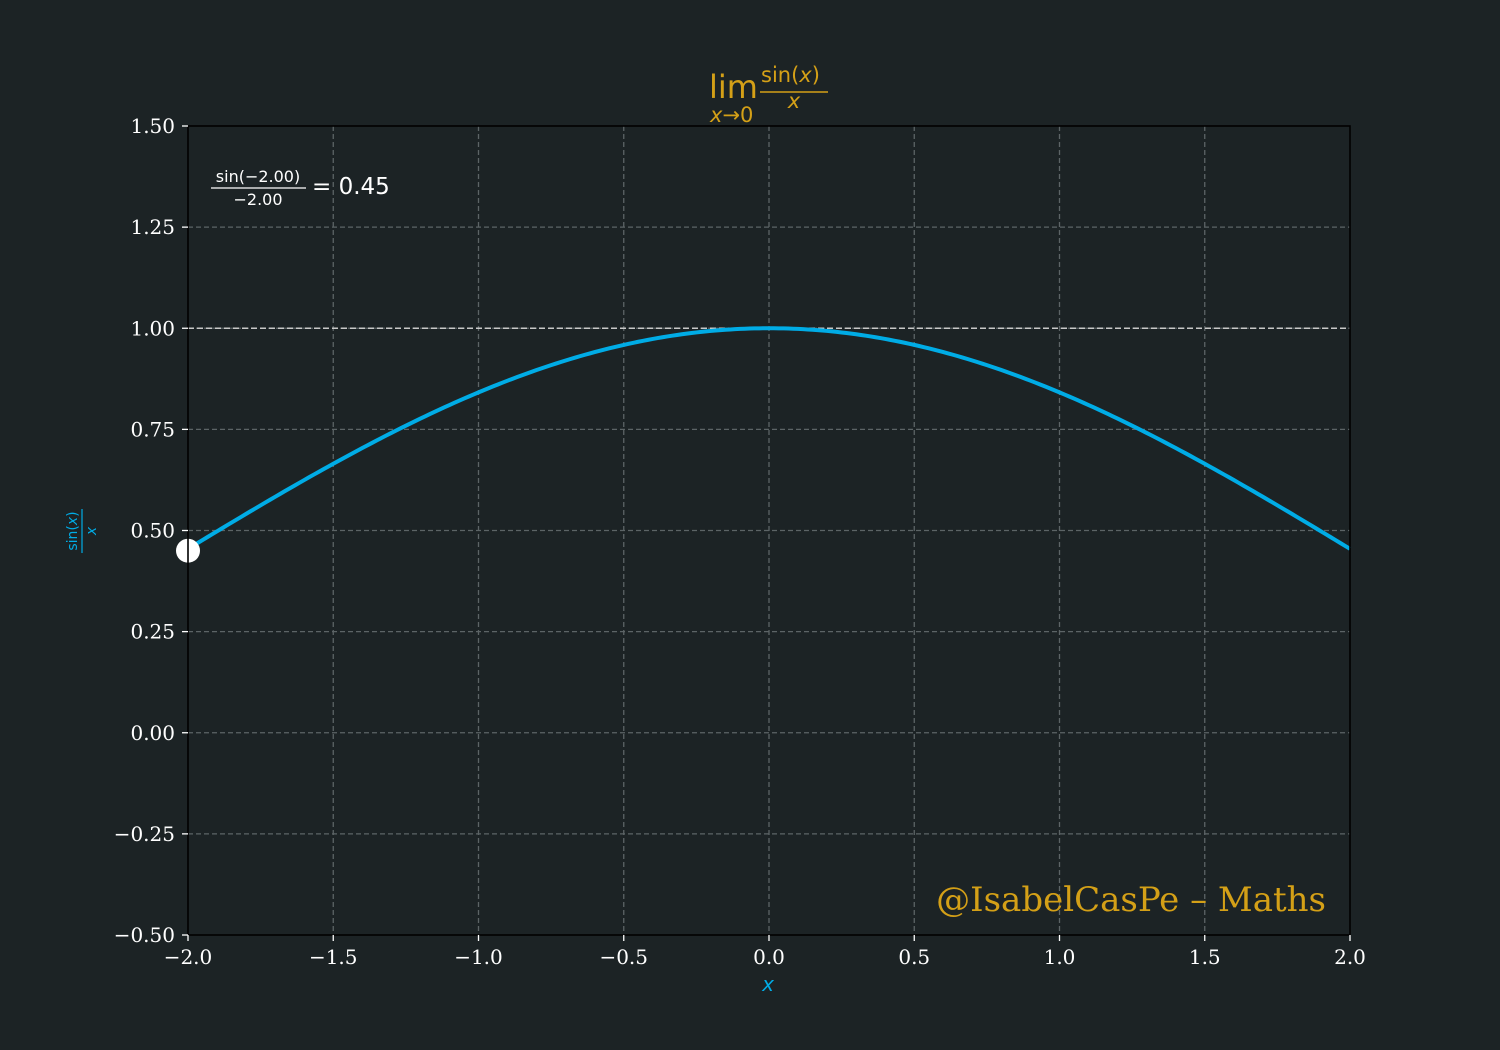  I want to click on x-tick-label: 0.5, so click(914, 957).